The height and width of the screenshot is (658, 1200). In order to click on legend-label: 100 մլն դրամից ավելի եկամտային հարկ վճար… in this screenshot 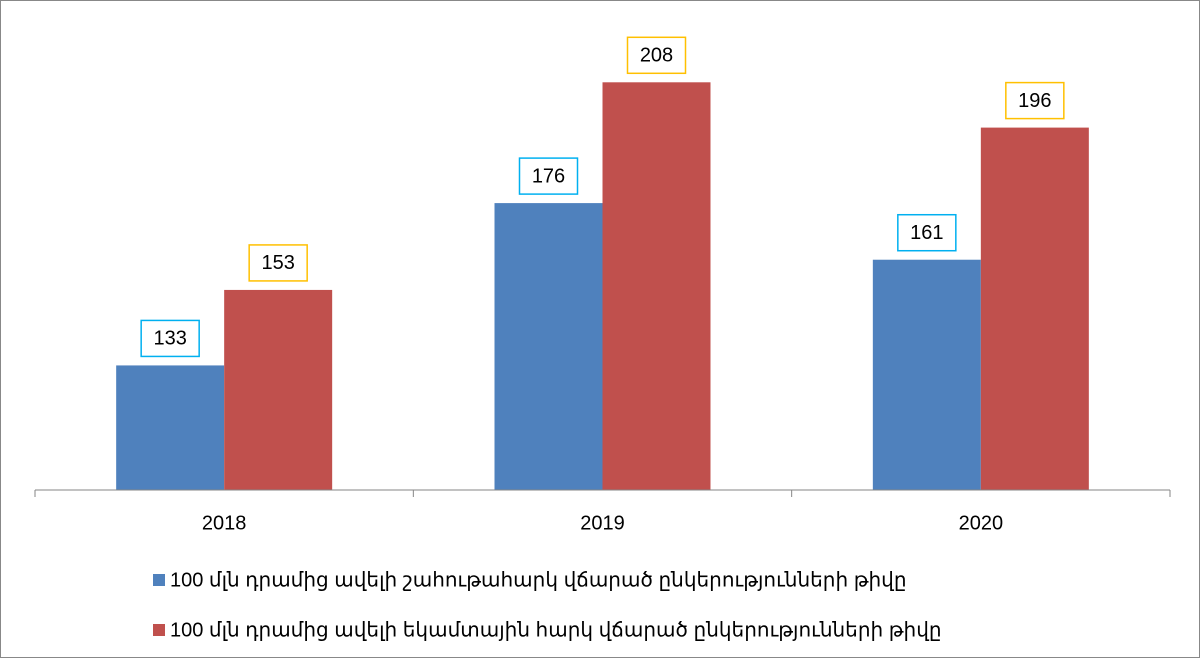, I will do `click(556, 630)`.